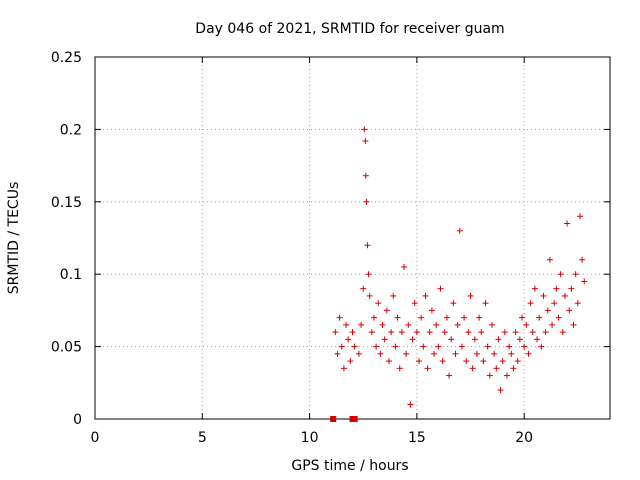  Describe the element at coordinates (417, 438) in the screenshot. I see `x-tick-label: 15` at that location.